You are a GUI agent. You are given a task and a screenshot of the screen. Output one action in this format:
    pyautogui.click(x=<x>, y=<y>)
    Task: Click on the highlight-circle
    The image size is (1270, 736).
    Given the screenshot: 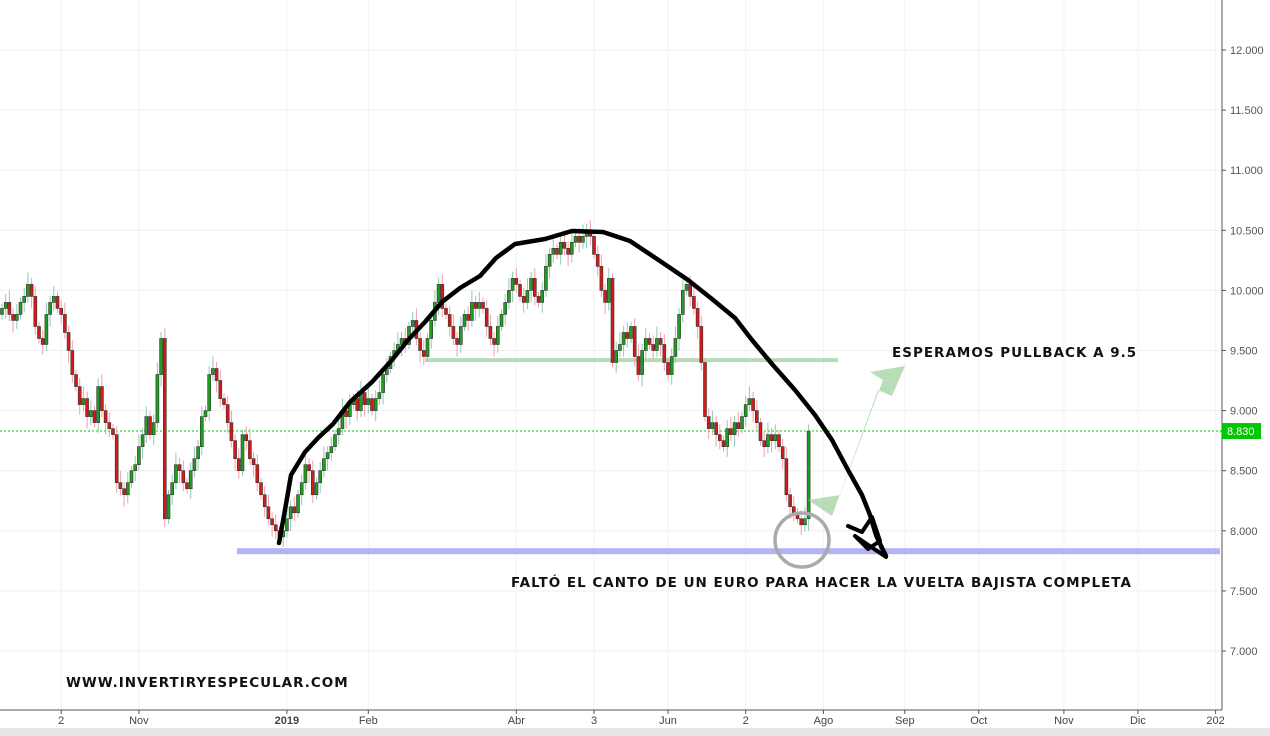 What is the action you would take?
    pyautogui.click(x=802, y=540)
    